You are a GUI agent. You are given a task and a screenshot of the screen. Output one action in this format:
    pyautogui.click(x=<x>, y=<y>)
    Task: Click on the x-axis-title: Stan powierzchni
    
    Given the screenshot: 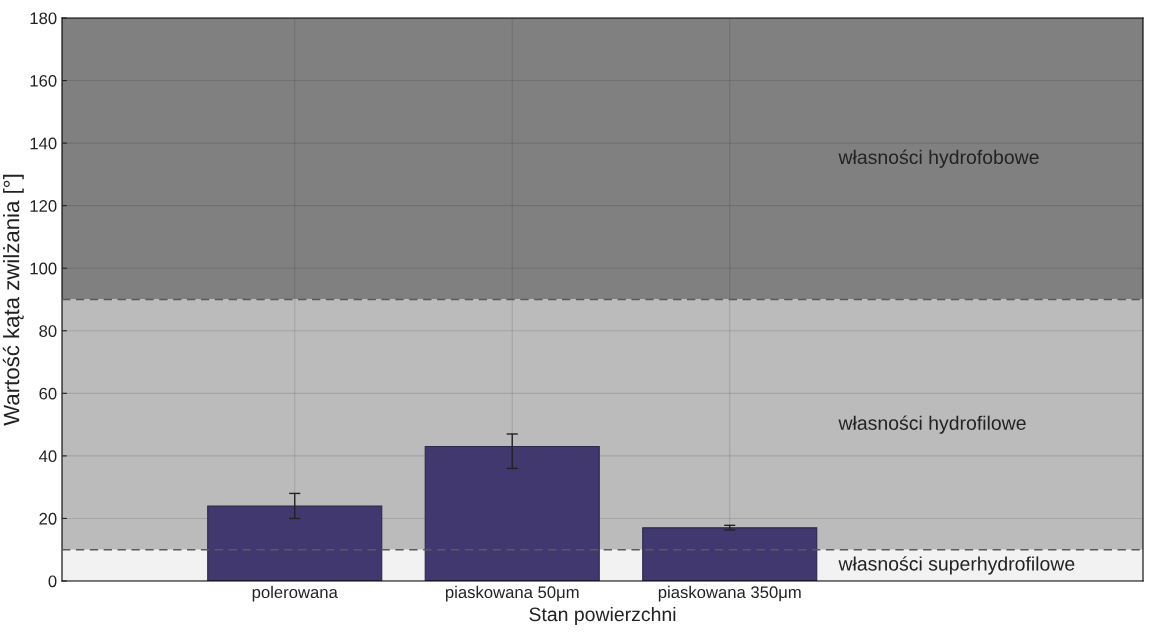 What is the action you would take?
    pyautogui.click(x=602, y=616)
    